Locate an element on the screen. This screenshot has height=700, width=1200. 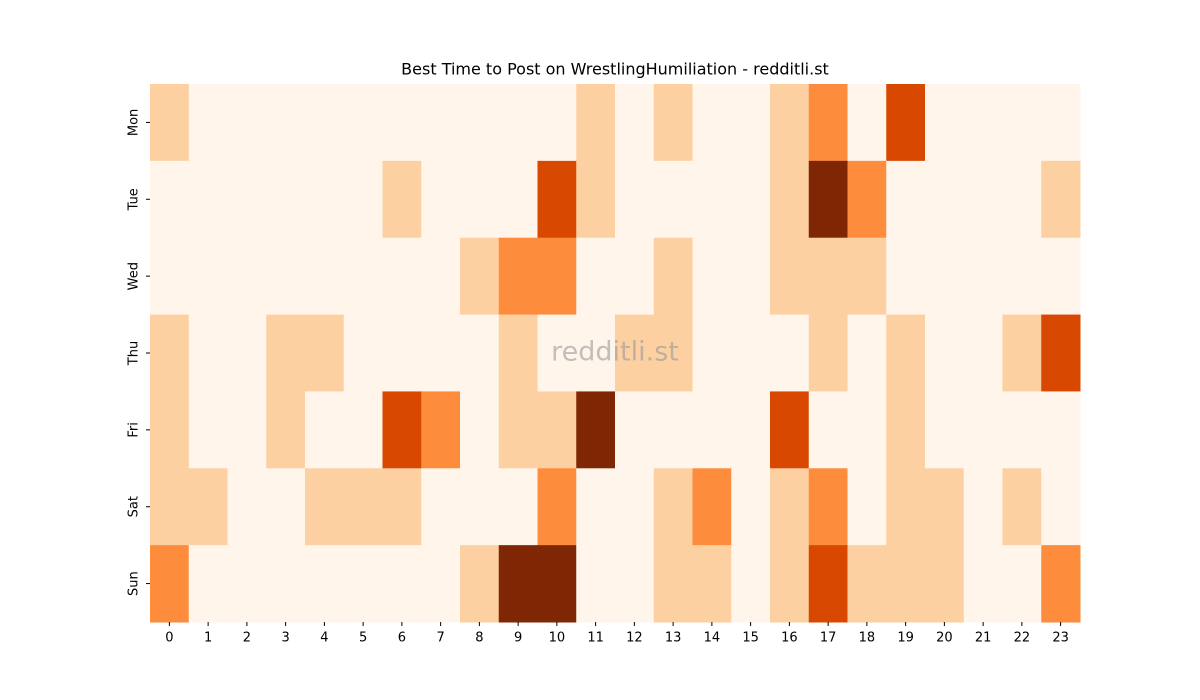
x-tick-label: 14 is located at coordinates (712, 638).